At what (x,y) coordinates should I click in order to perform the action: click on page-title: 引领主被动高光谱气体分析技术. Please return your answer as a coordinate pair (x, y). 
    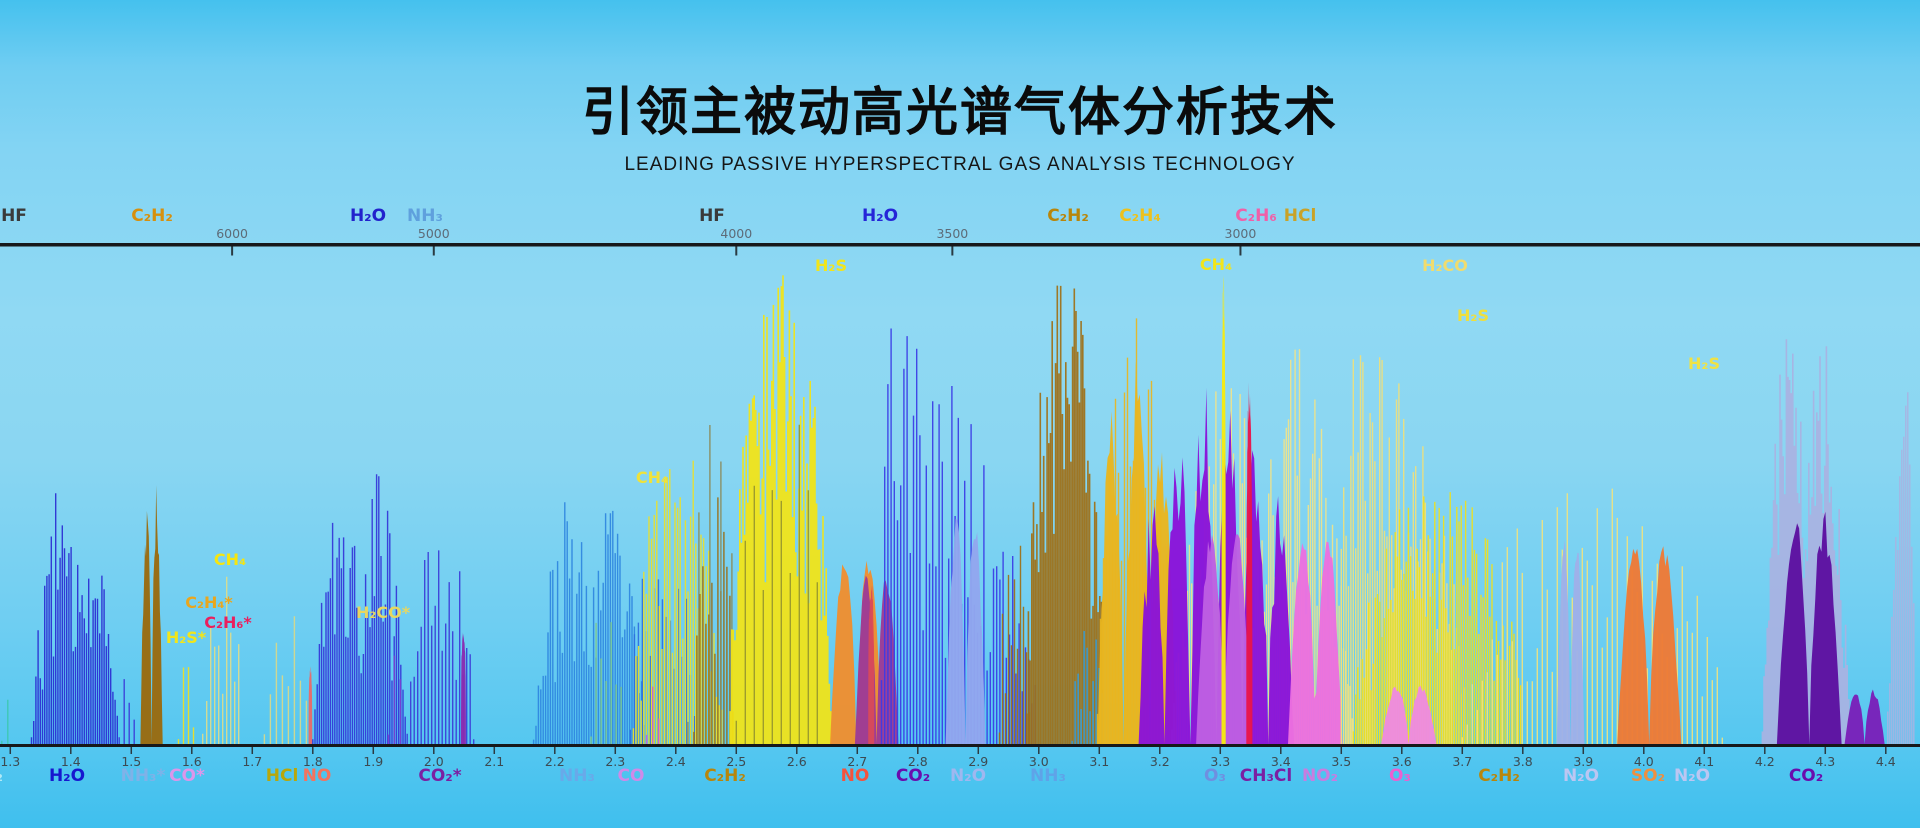
    Looking at the image, I should click on (959, 113).